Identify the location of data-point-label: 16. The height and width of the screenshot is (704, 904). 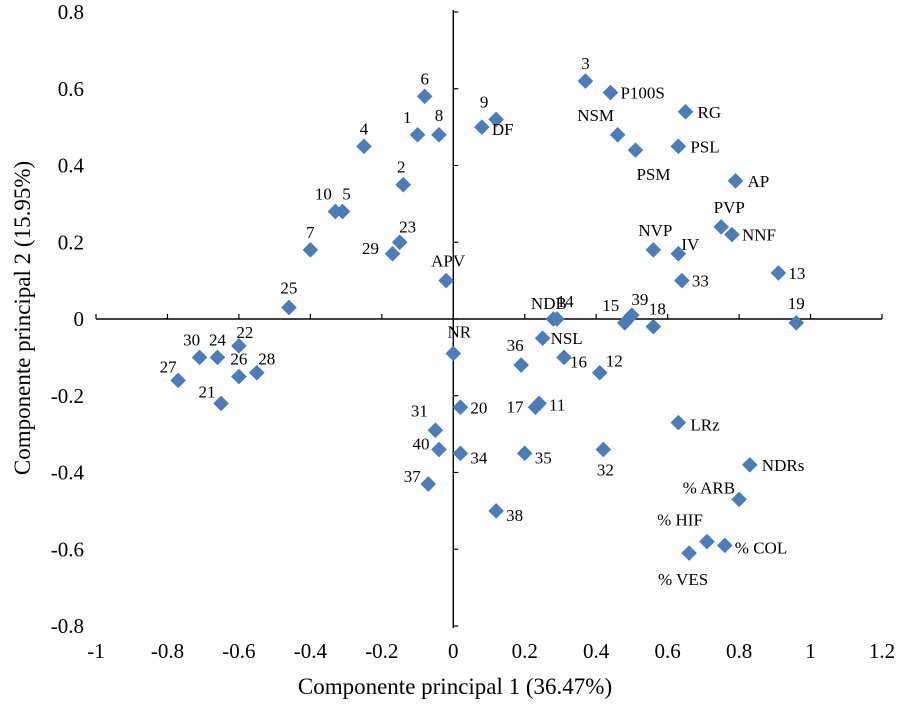
(578, 361).